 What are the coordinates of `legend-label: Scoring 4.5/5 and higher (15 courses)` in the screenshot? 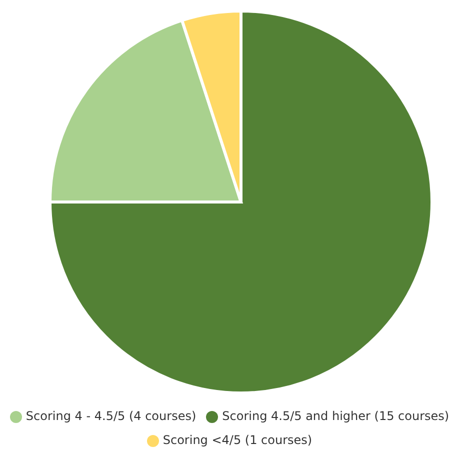 It's located at (336, 416).